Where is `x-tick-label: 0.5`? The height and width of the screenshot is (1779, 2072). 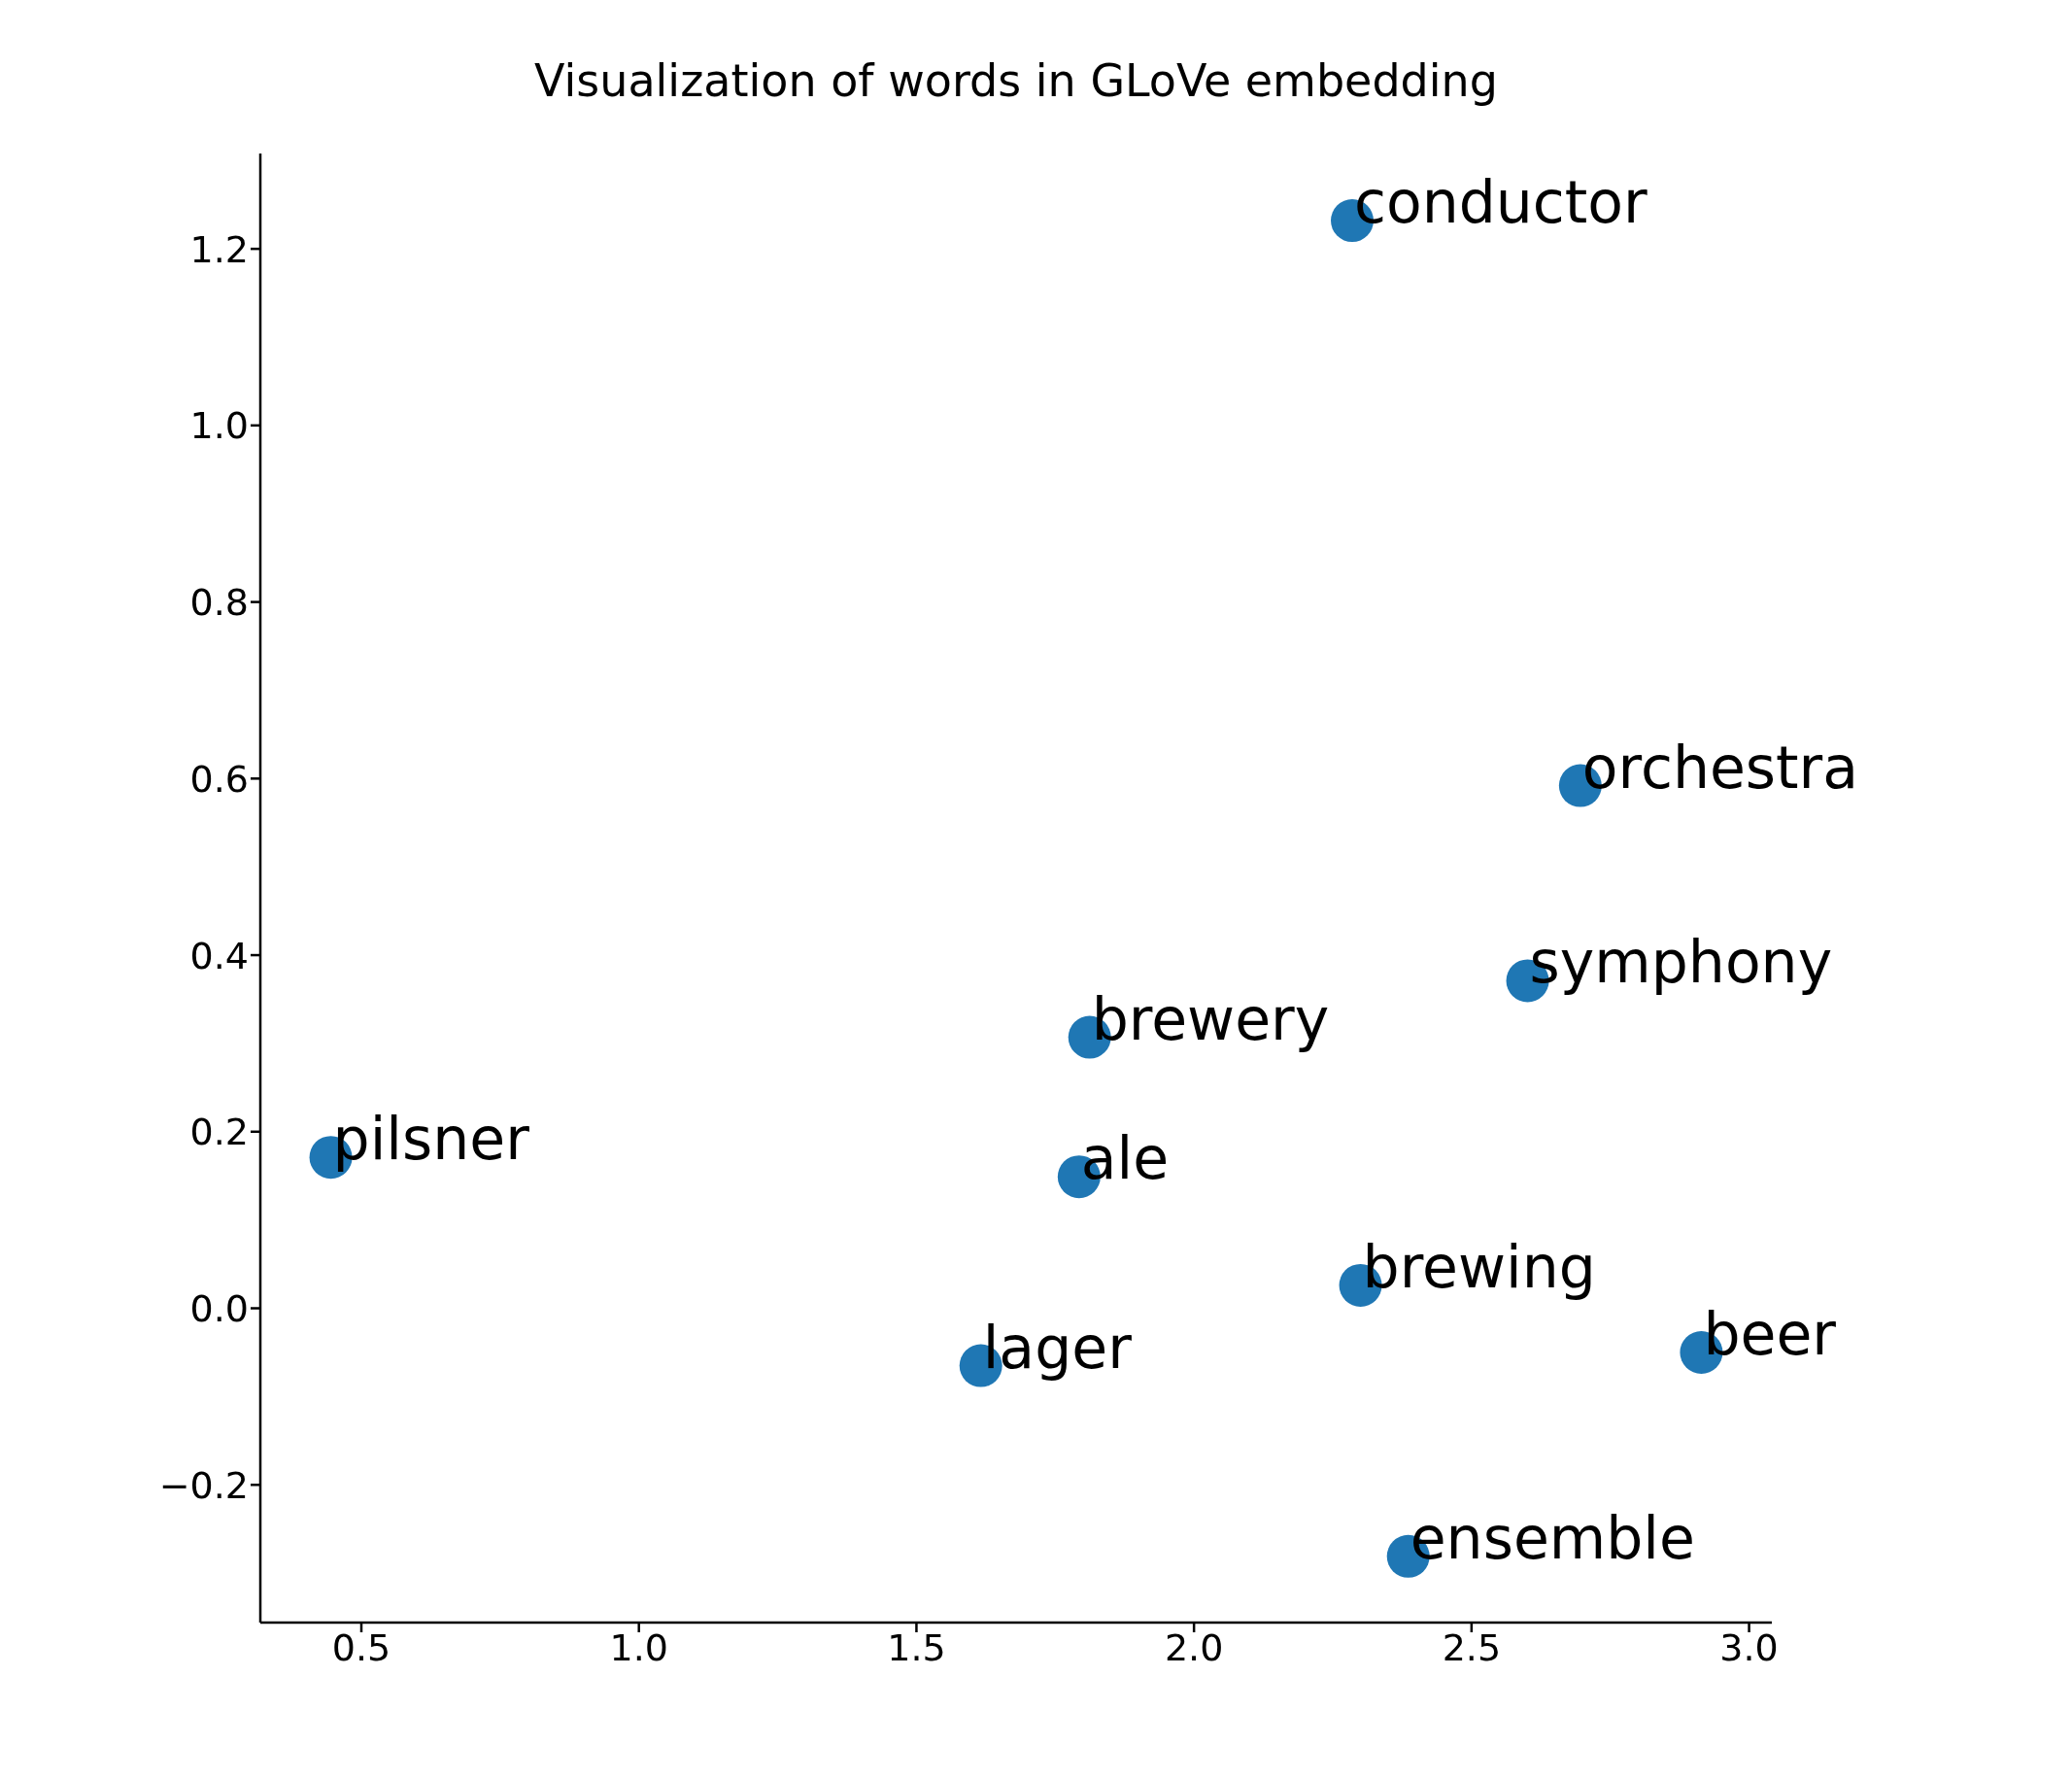 x-tick-label: 0.5 is located at coordinates (361, 1647).